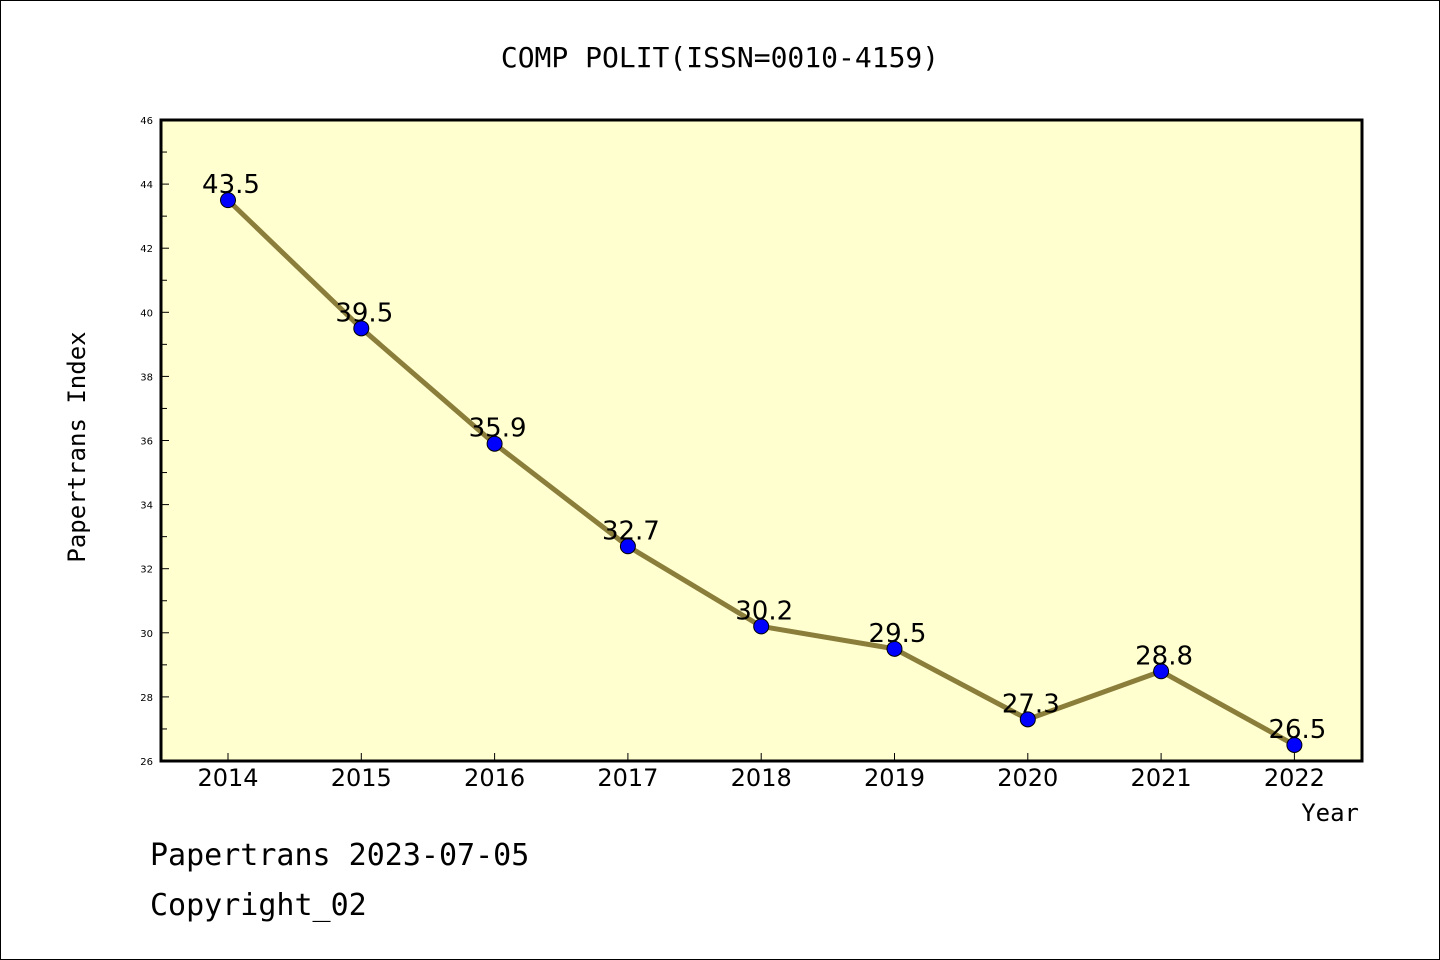  I want to click on footer-copyright-text: Copyright_02, so click(258, 905).